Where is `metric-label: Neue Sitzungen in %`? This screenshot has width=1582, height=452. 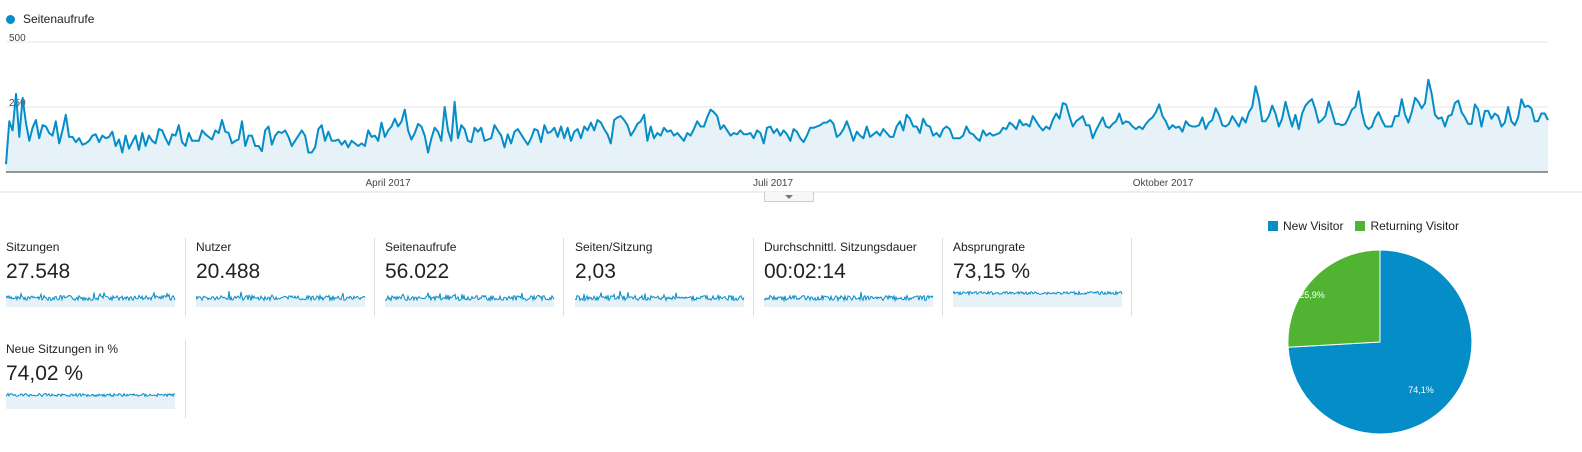
metric-label: Neue Sitzungen in % is located at coordinates (62, 349).